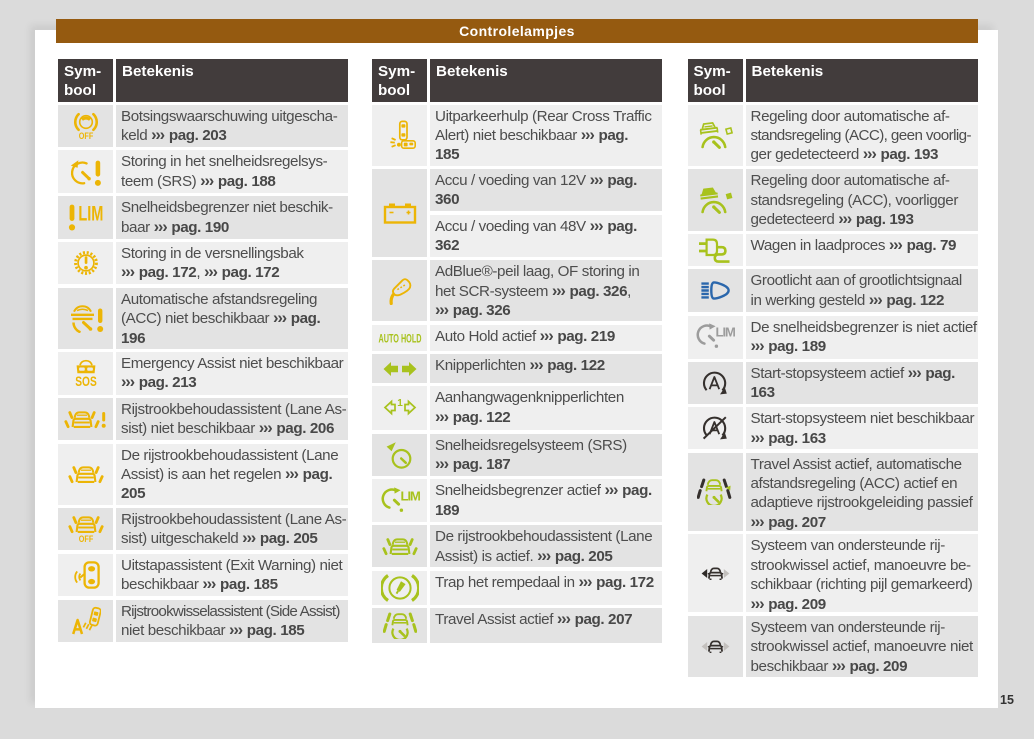  What do you see at coordinates (400, 403) in the screenshot?
I see `svg-text: 1` at bounding box center [400, 403].